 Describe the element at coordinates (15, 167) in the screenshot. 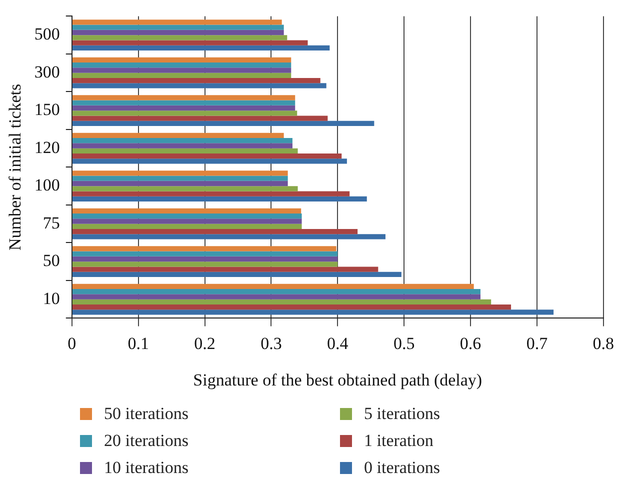

I see `y-axis-title: Number of initial tickets` at that location.